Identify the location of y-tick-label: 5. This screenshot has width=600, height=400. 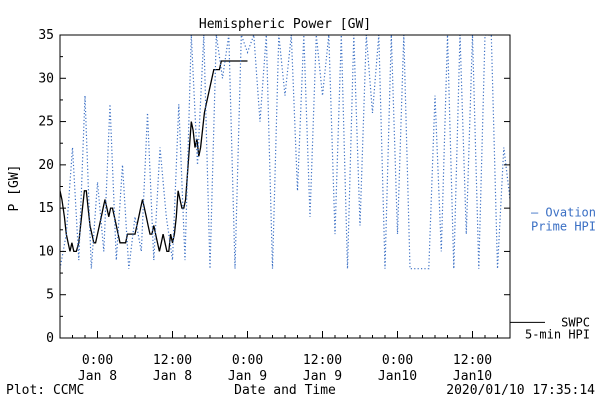
(50, 295).